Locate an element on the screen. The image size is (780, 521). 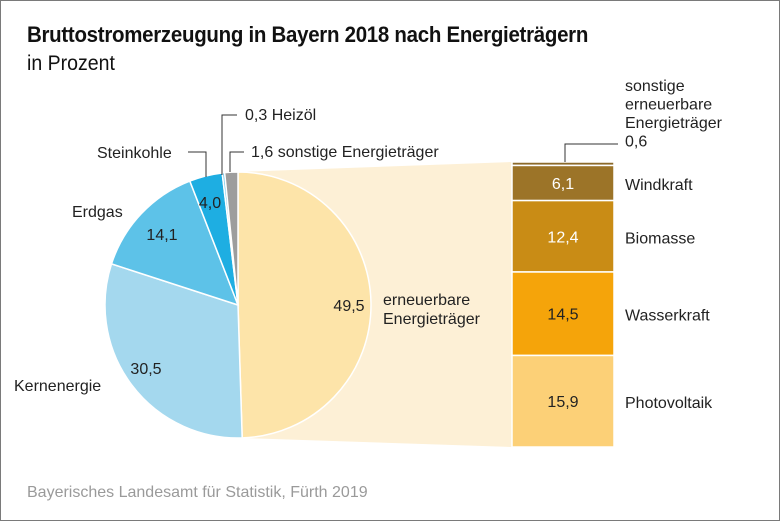
bar-category-label: Windkraft is located at coordinates (659, 185).